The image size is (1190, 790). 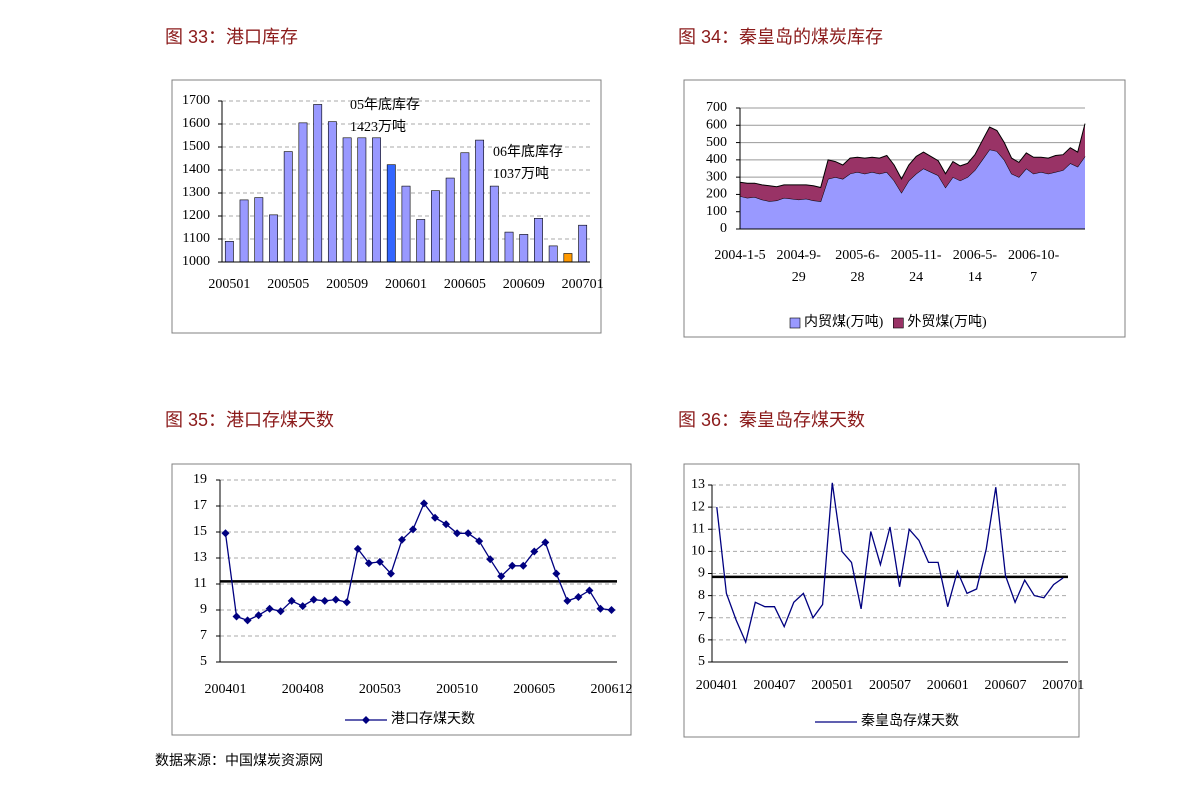 What do you see at coordinates (231, 37) in the screenshot?
I see `chart-title: 图 33：港口库存` at bounding box center [231, 37].